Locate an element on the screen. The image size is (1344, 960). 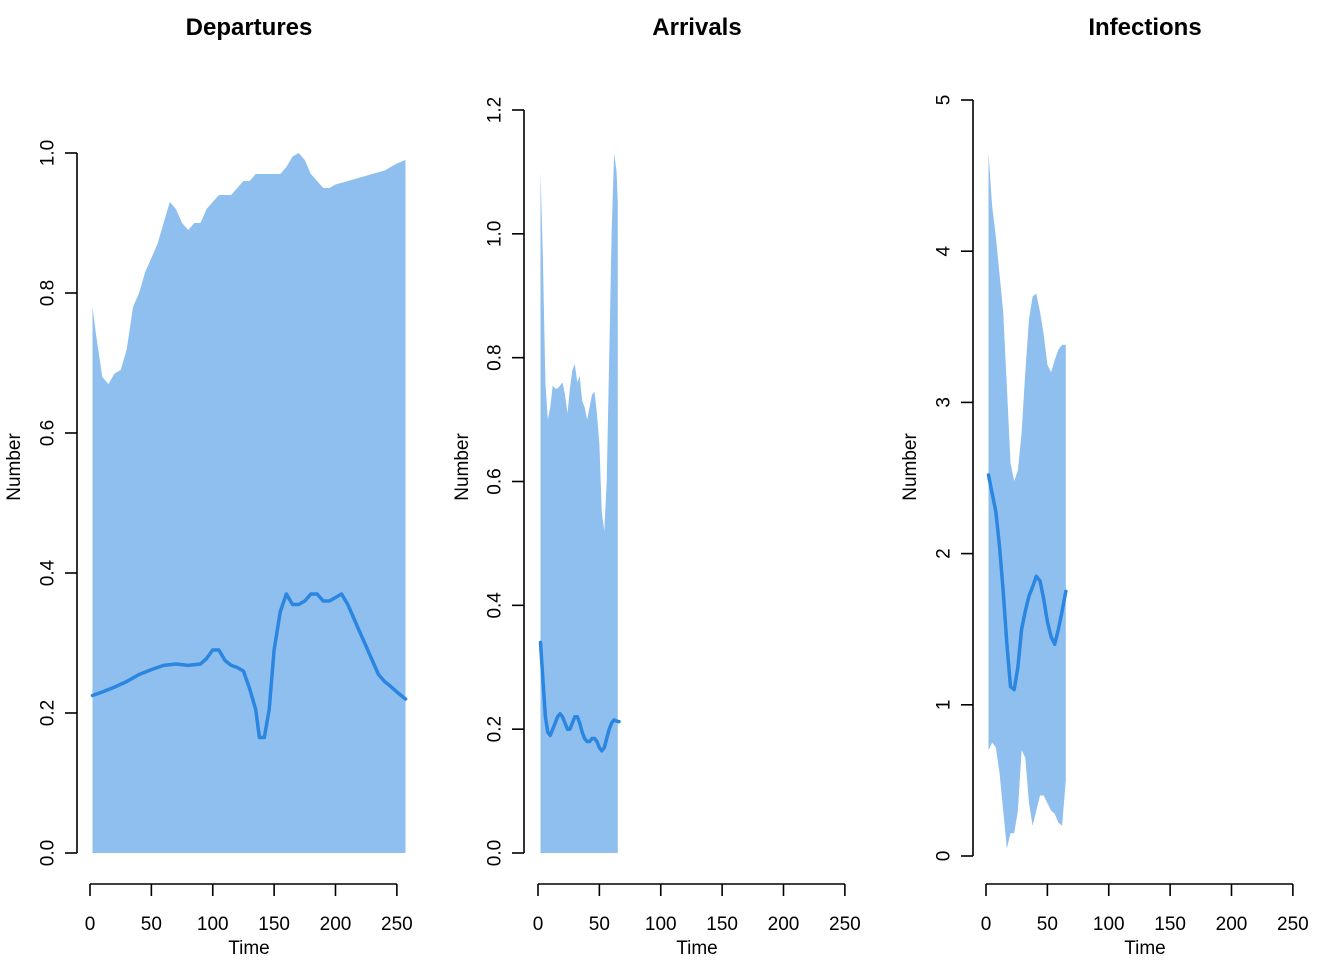
y-tick-label: 1.2 is located at coordinates (495, 110).